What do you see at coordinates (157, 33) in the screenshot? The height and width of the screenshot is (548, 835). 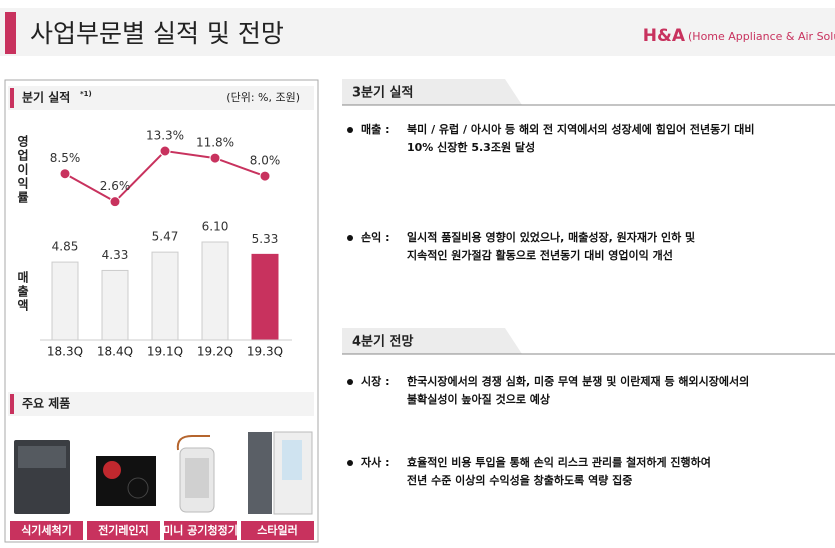 I see `slide-title: 사업부문별 실적 및 전망` at bounding box center [157, 33].